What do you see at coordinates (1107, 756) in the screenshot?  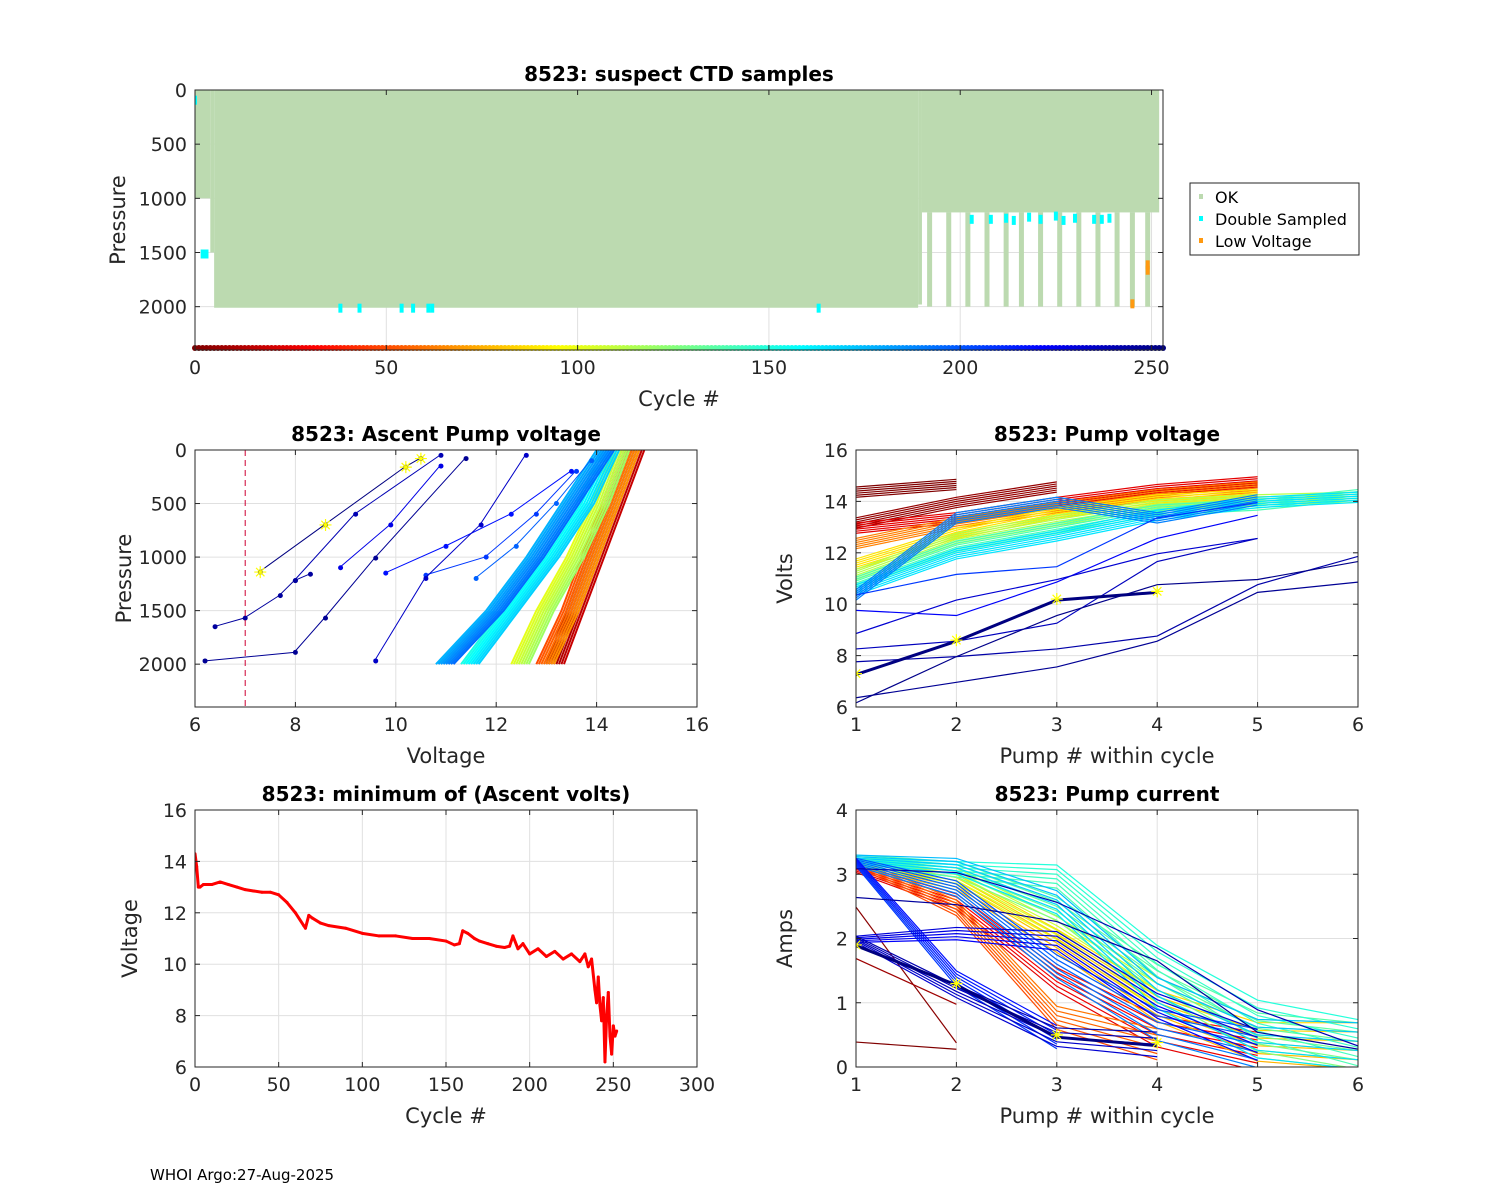 I see `x-axis-label: Pump # within cycle` at bounding box center [1107, 756].